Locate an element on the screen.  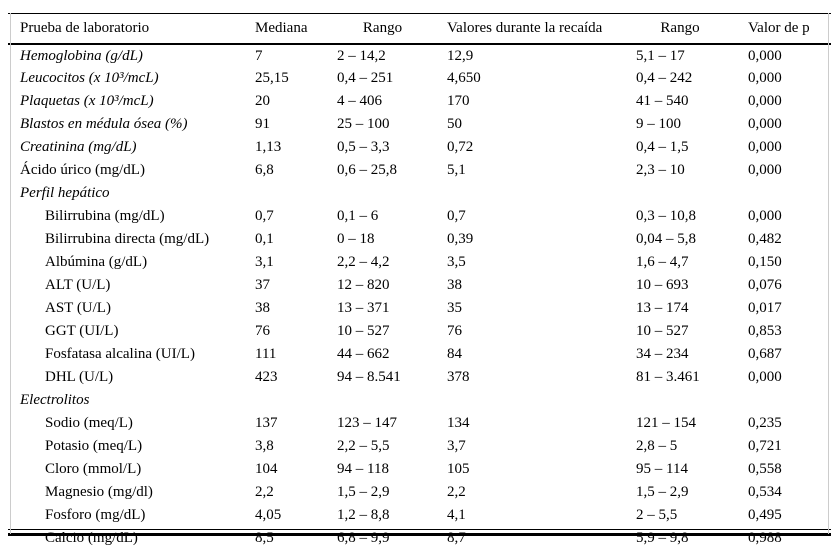
valores-recaida-cell: 0,39 is located at coordinates (460, 239).